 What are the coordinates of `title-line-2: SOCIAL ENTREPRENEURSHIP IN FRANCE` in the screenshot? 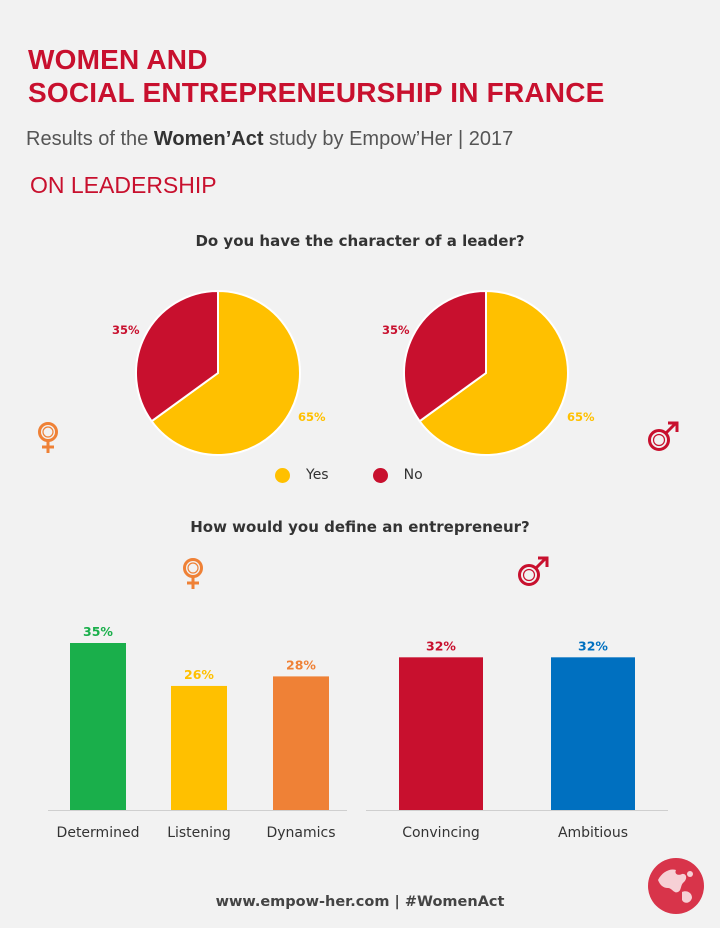 It's located at (316, 92).